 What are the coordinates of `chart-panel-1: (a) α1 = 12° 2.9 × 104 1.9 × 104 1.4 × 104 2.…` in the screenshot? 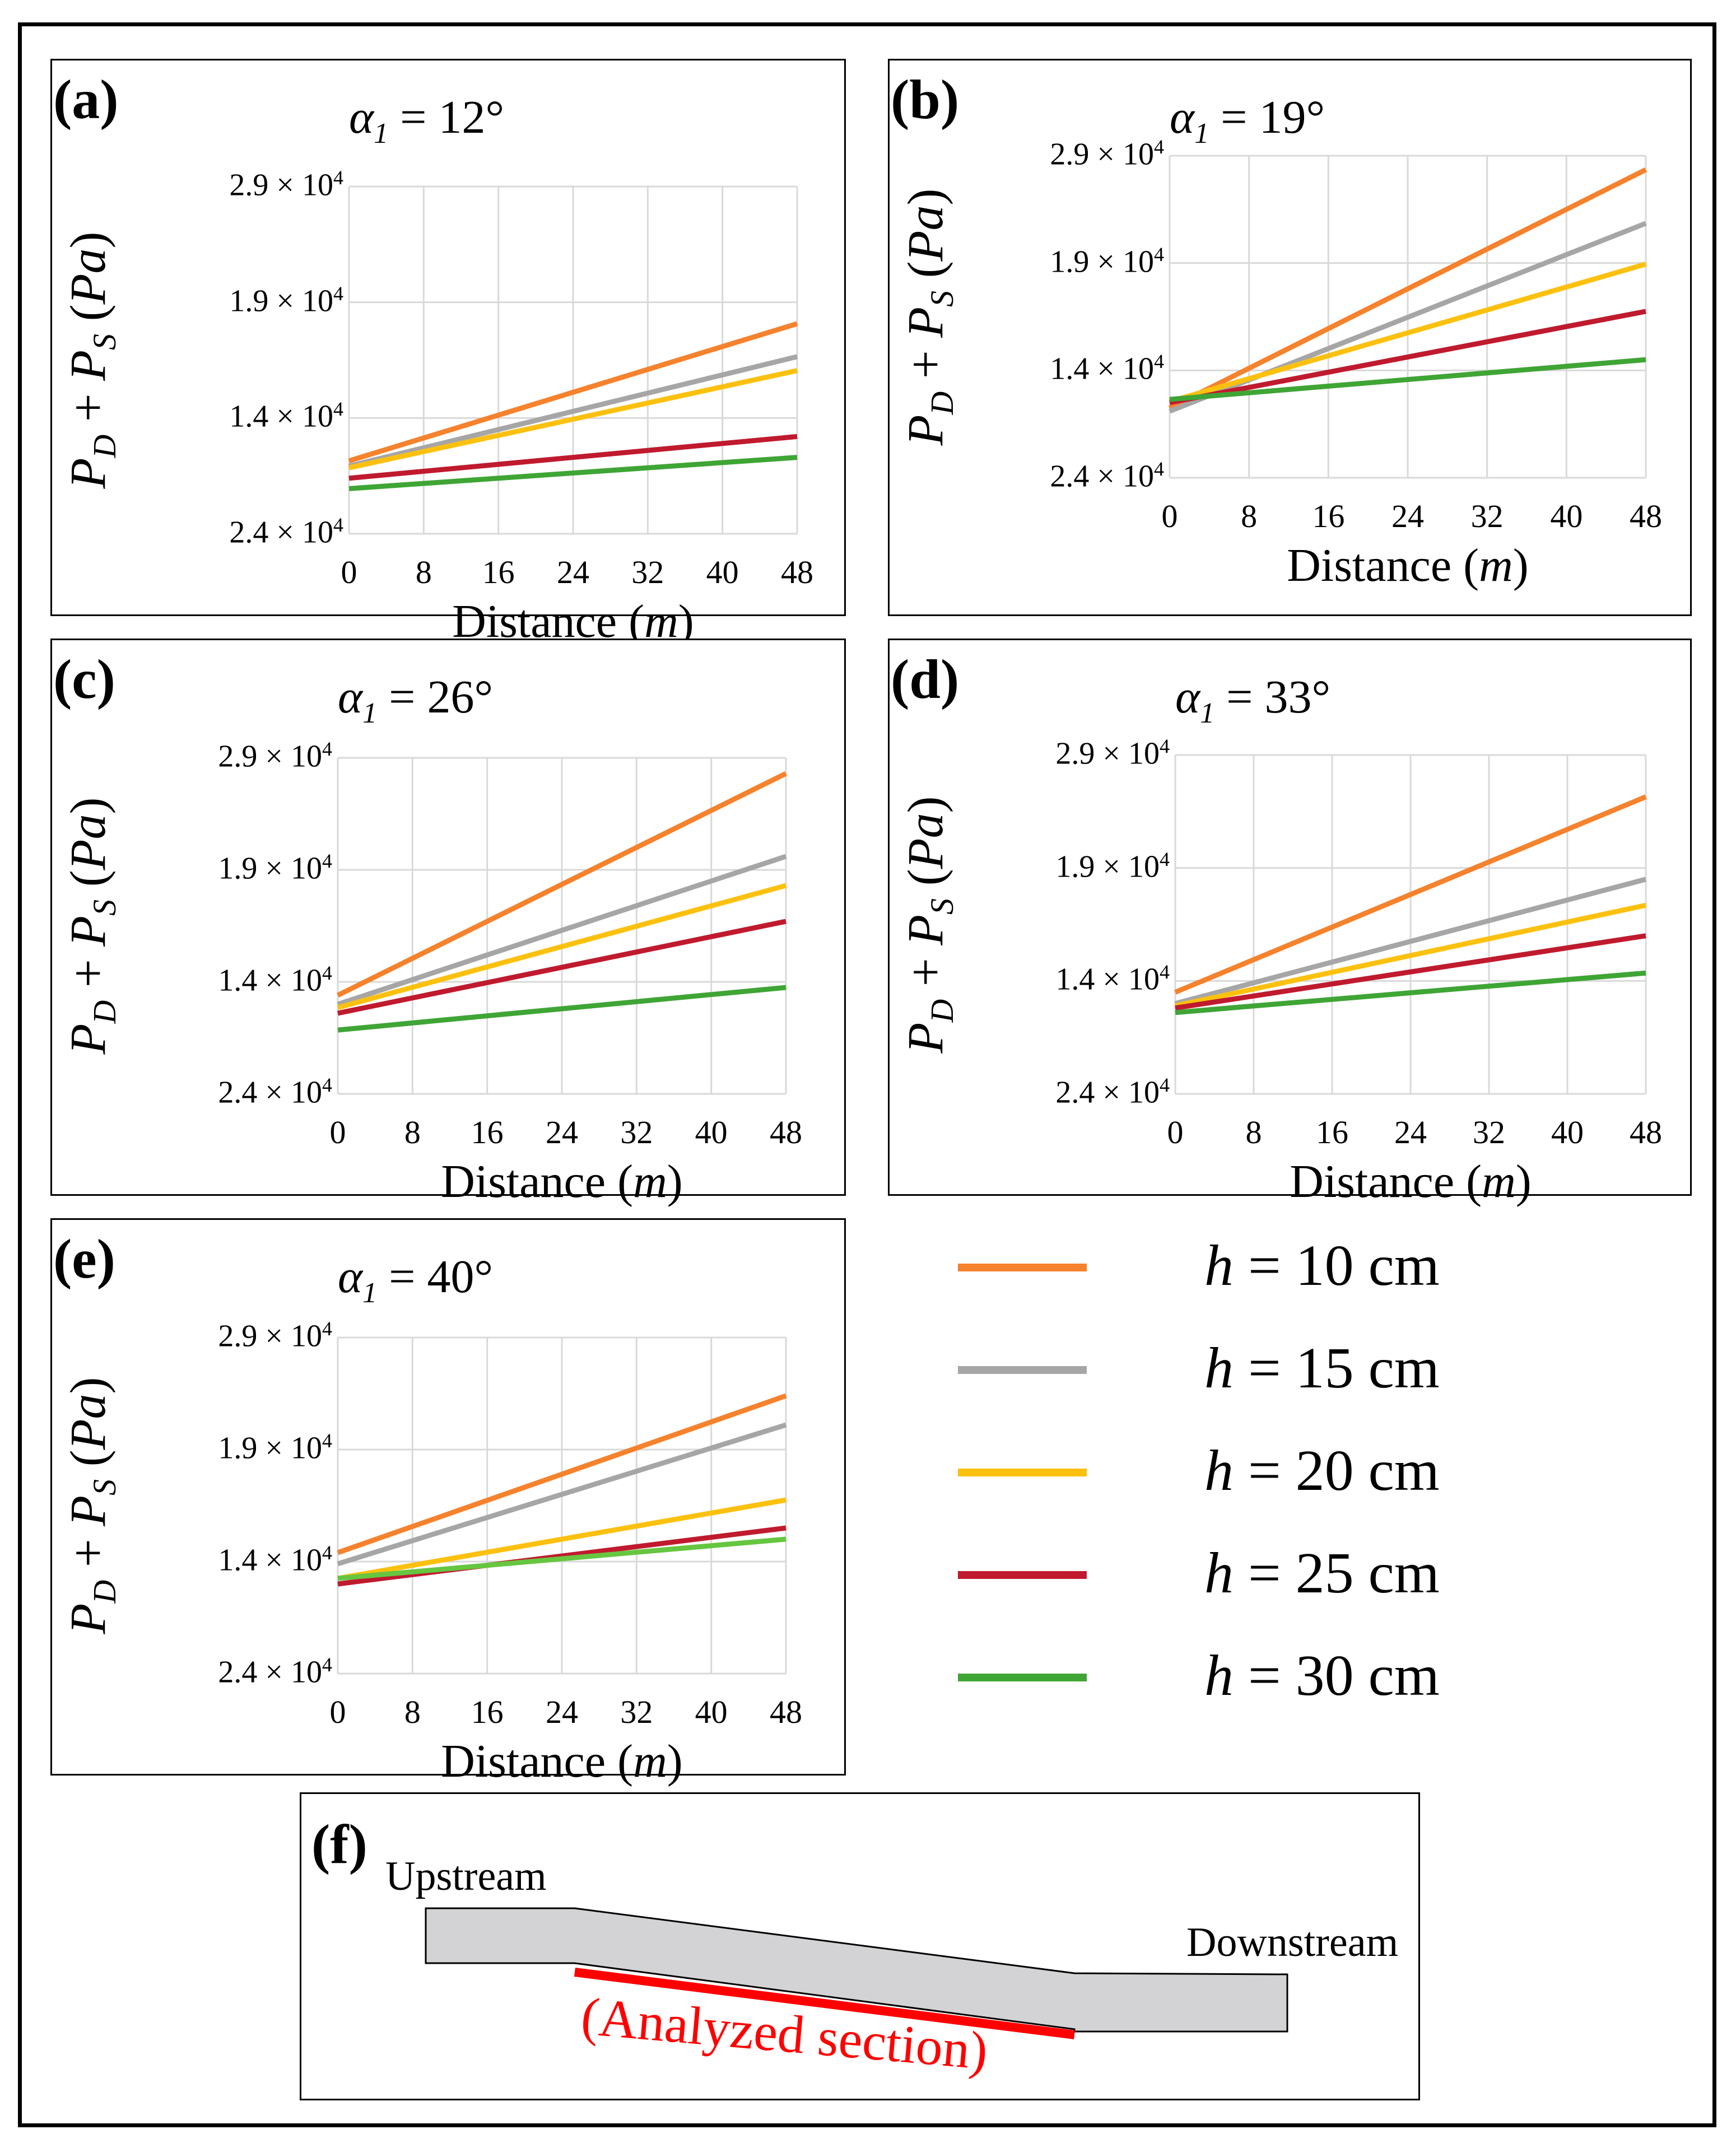 It's located at (448, 352).